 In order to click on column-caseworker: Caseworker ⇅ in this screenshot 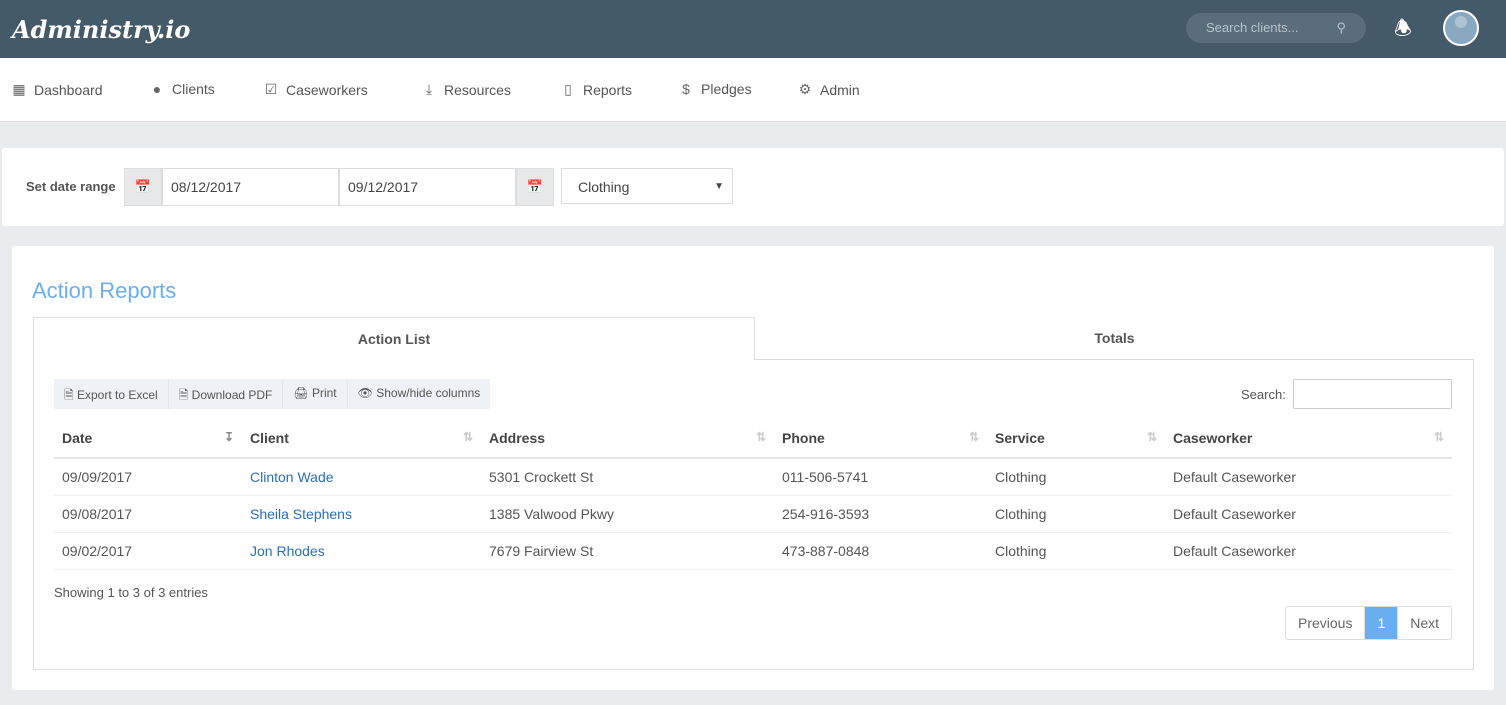, I will do `click(1308, 439)`.